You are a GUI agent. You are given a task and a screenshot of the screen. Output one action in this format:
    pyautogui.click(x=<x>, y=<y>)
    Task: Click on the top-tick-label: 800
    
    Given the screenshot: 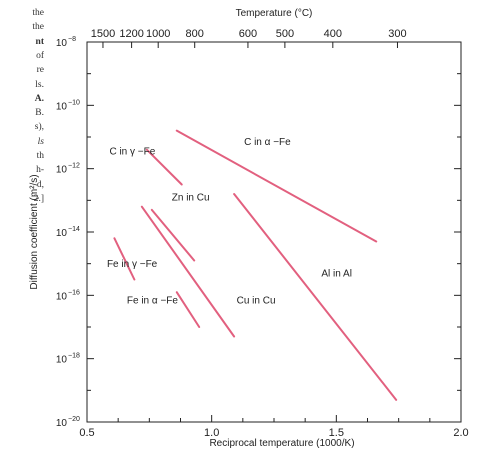 What is the action you would take?
    pyautogui.click(x=195, y=34)
    